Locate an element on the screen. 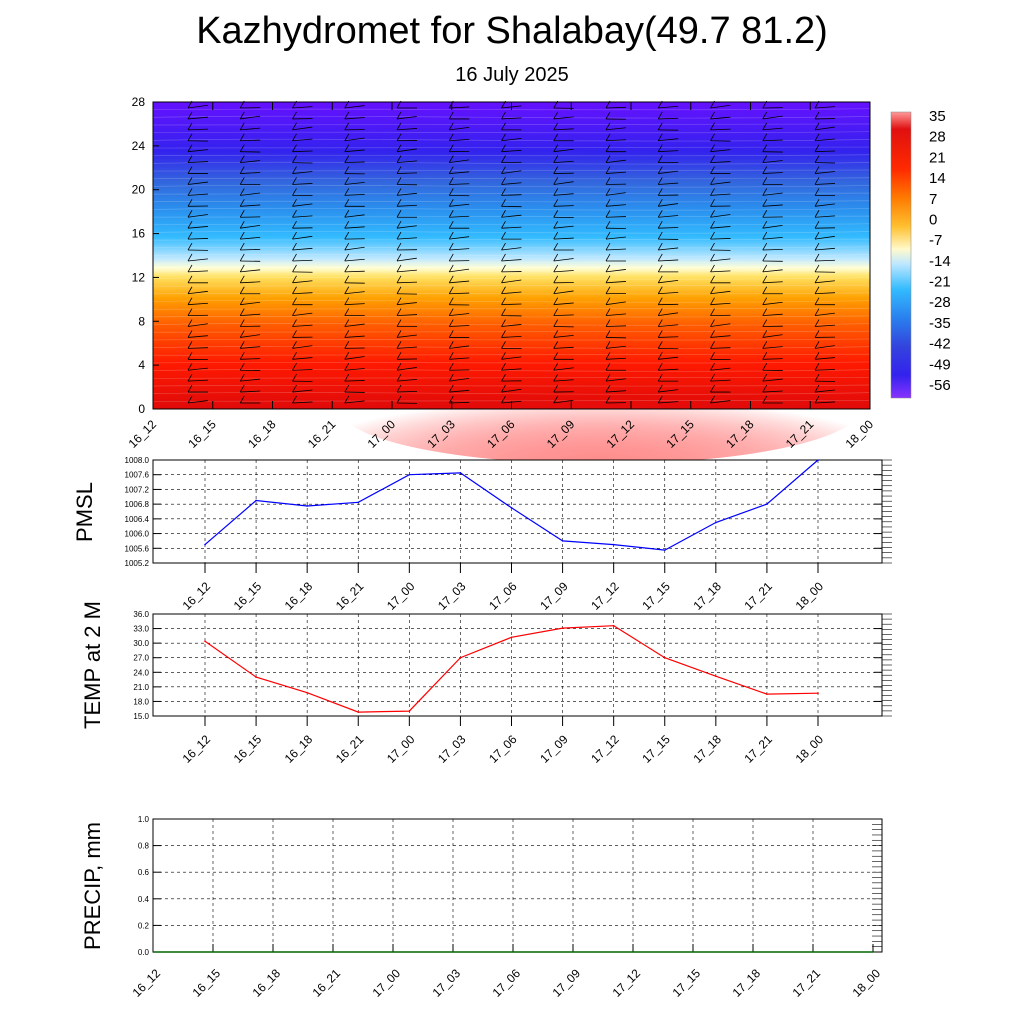 Image resolution: width=1024 pixels, height=1024 pixels. x-tick-label: 16_21 is located at coordinates (350, 749).